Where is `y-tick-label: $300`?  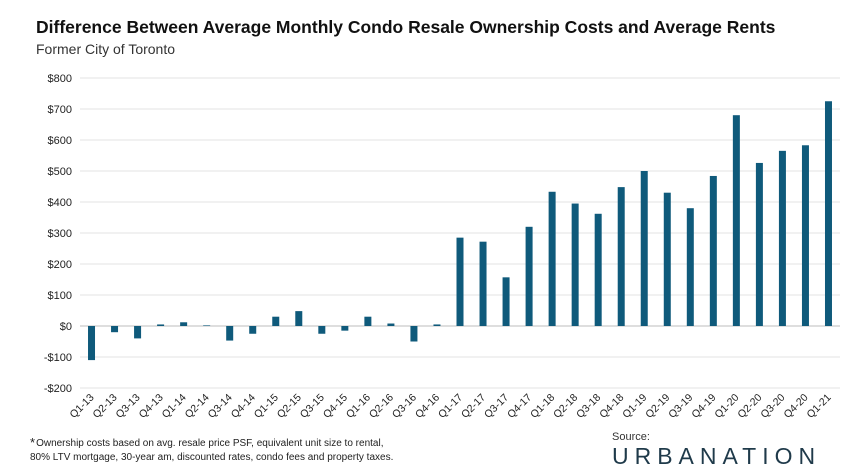 y-tick-label: $300 is located at coordinates (60, 234).